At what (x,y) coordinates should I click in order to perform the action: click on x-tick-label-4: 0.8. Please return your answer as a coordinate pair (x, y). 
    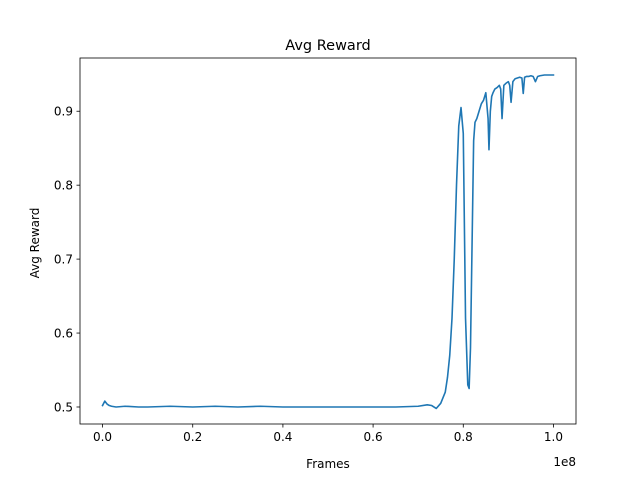
    Looking at the image, I should click on (463, 437).